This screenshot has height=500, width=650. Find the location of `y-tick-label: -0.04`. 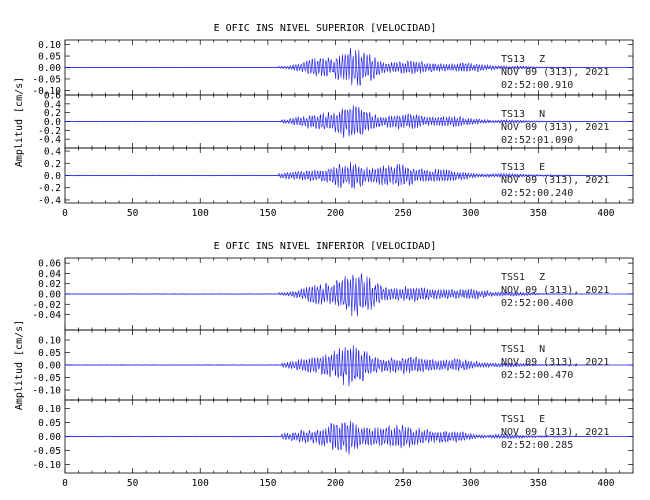

y-tick-label: -0.04 is located at coordinates (46, 315).